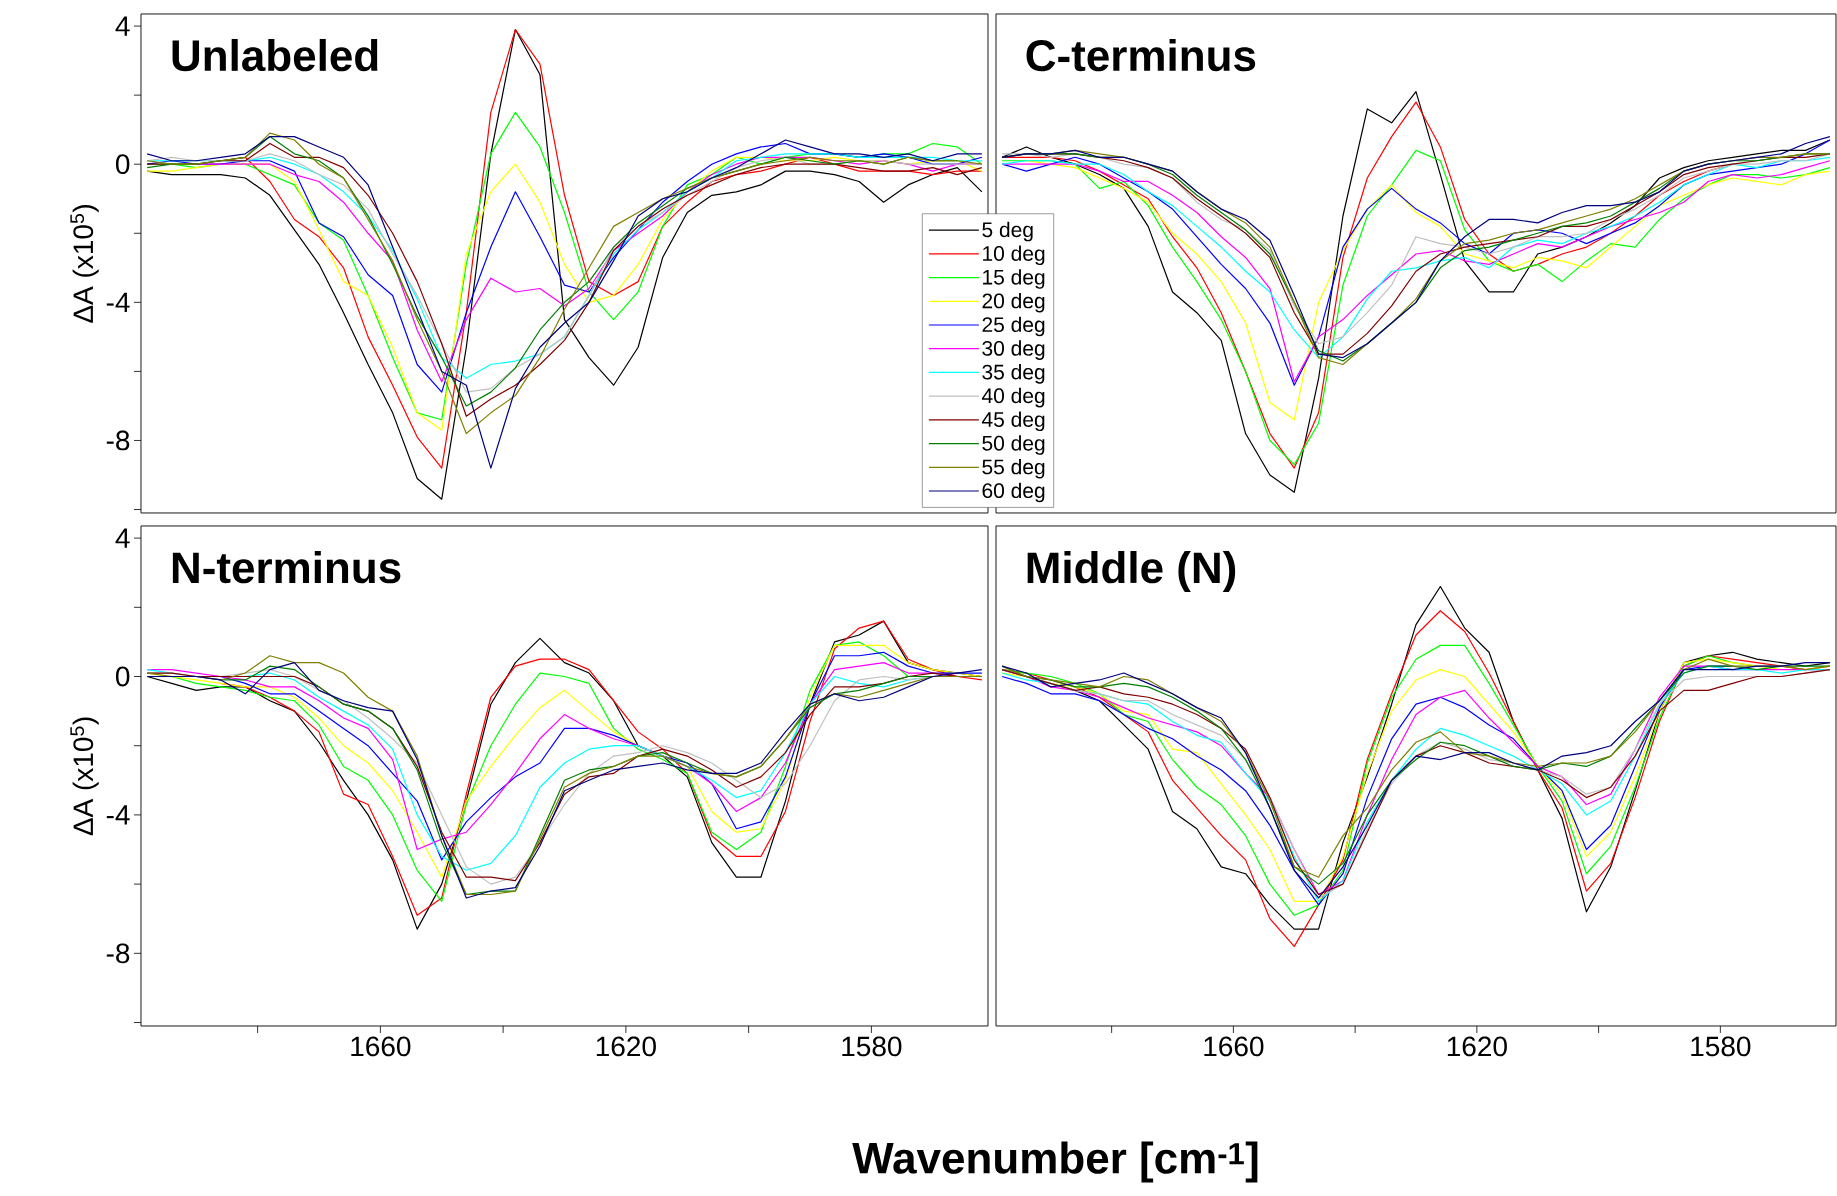 The height and width of the screenshot is (1196, 1837). I want to click on chart-title: C-terminus, so click(1141, 55).